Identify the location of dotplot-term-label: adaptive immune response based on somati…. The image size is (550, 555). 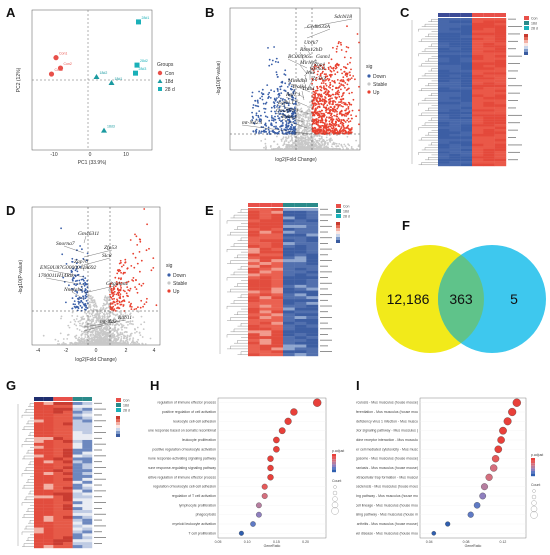
(182, 431).